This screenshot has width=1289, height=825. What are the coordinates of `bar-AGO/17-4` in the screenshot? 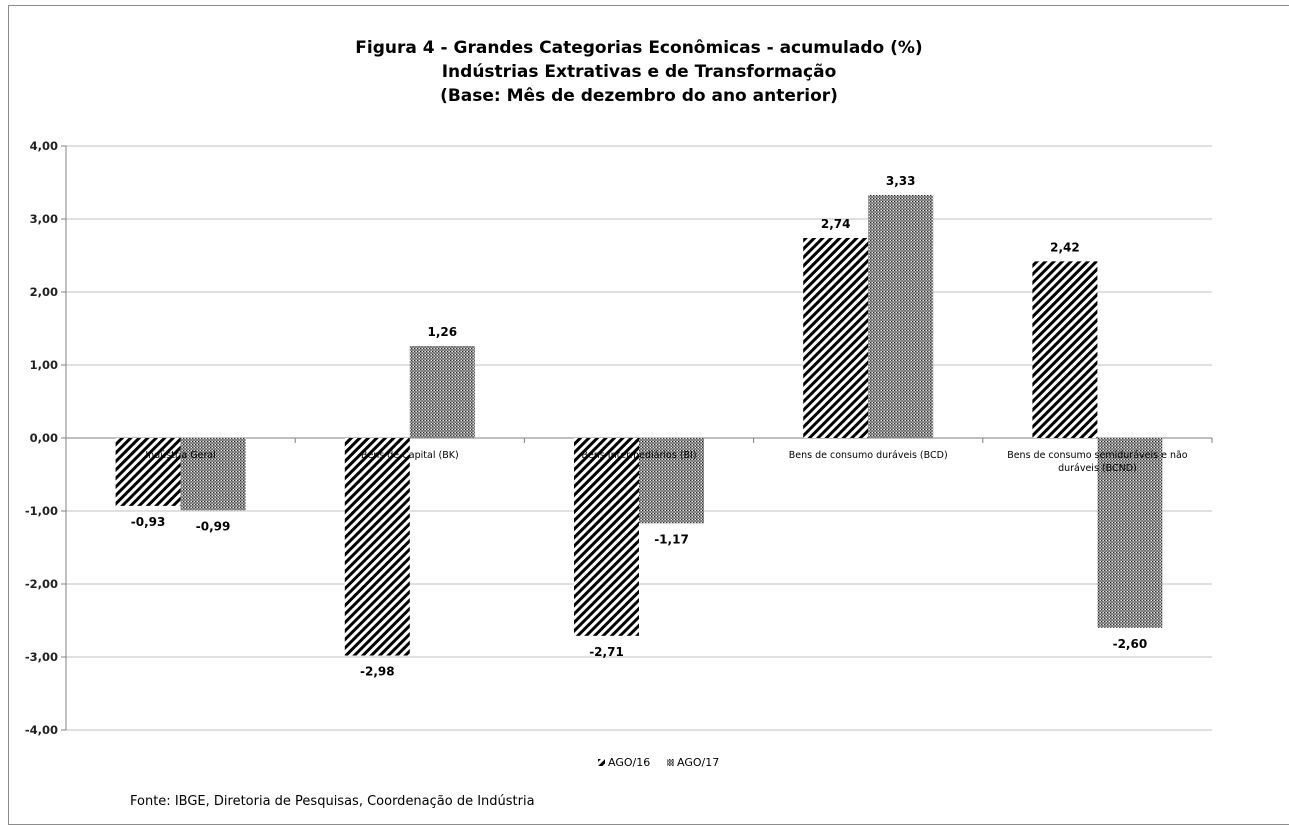 It's located at (901, 316).